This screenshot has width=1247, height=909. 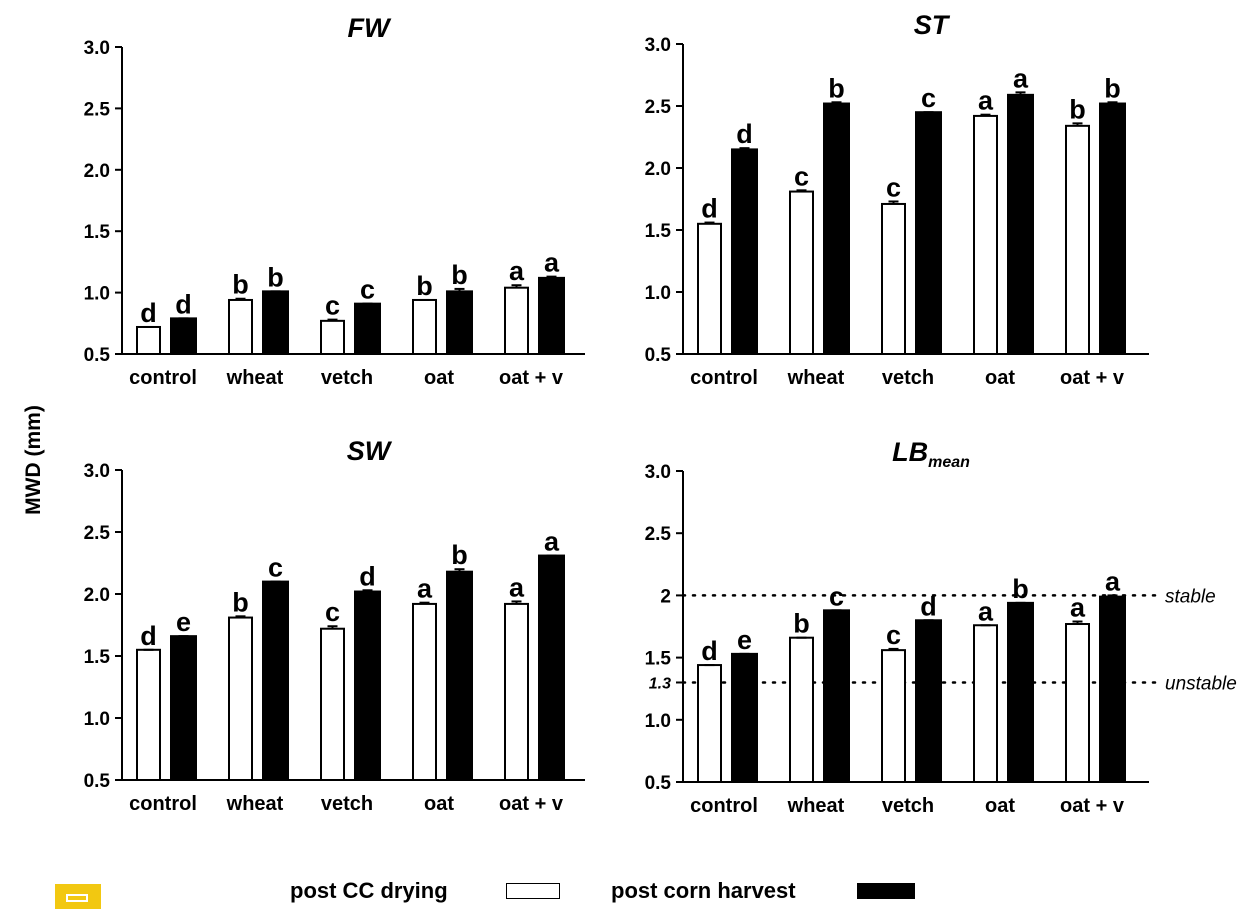 I want to click on bar-vetch-post-corn-harvest, so click(x=367, y=329).